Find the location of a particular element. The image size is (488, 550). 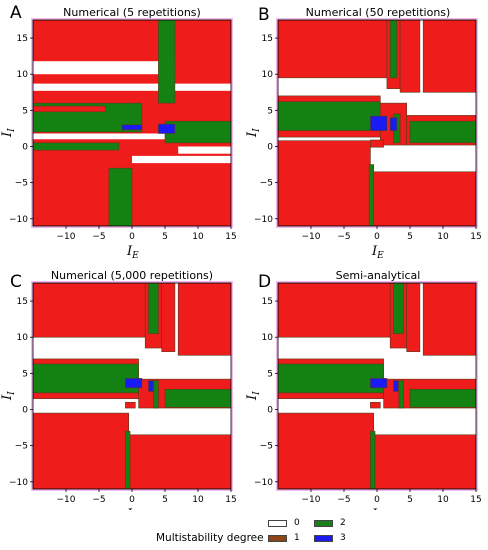

panel-title: Numerical (50 repetitions) is located at coordinates (378, 12).